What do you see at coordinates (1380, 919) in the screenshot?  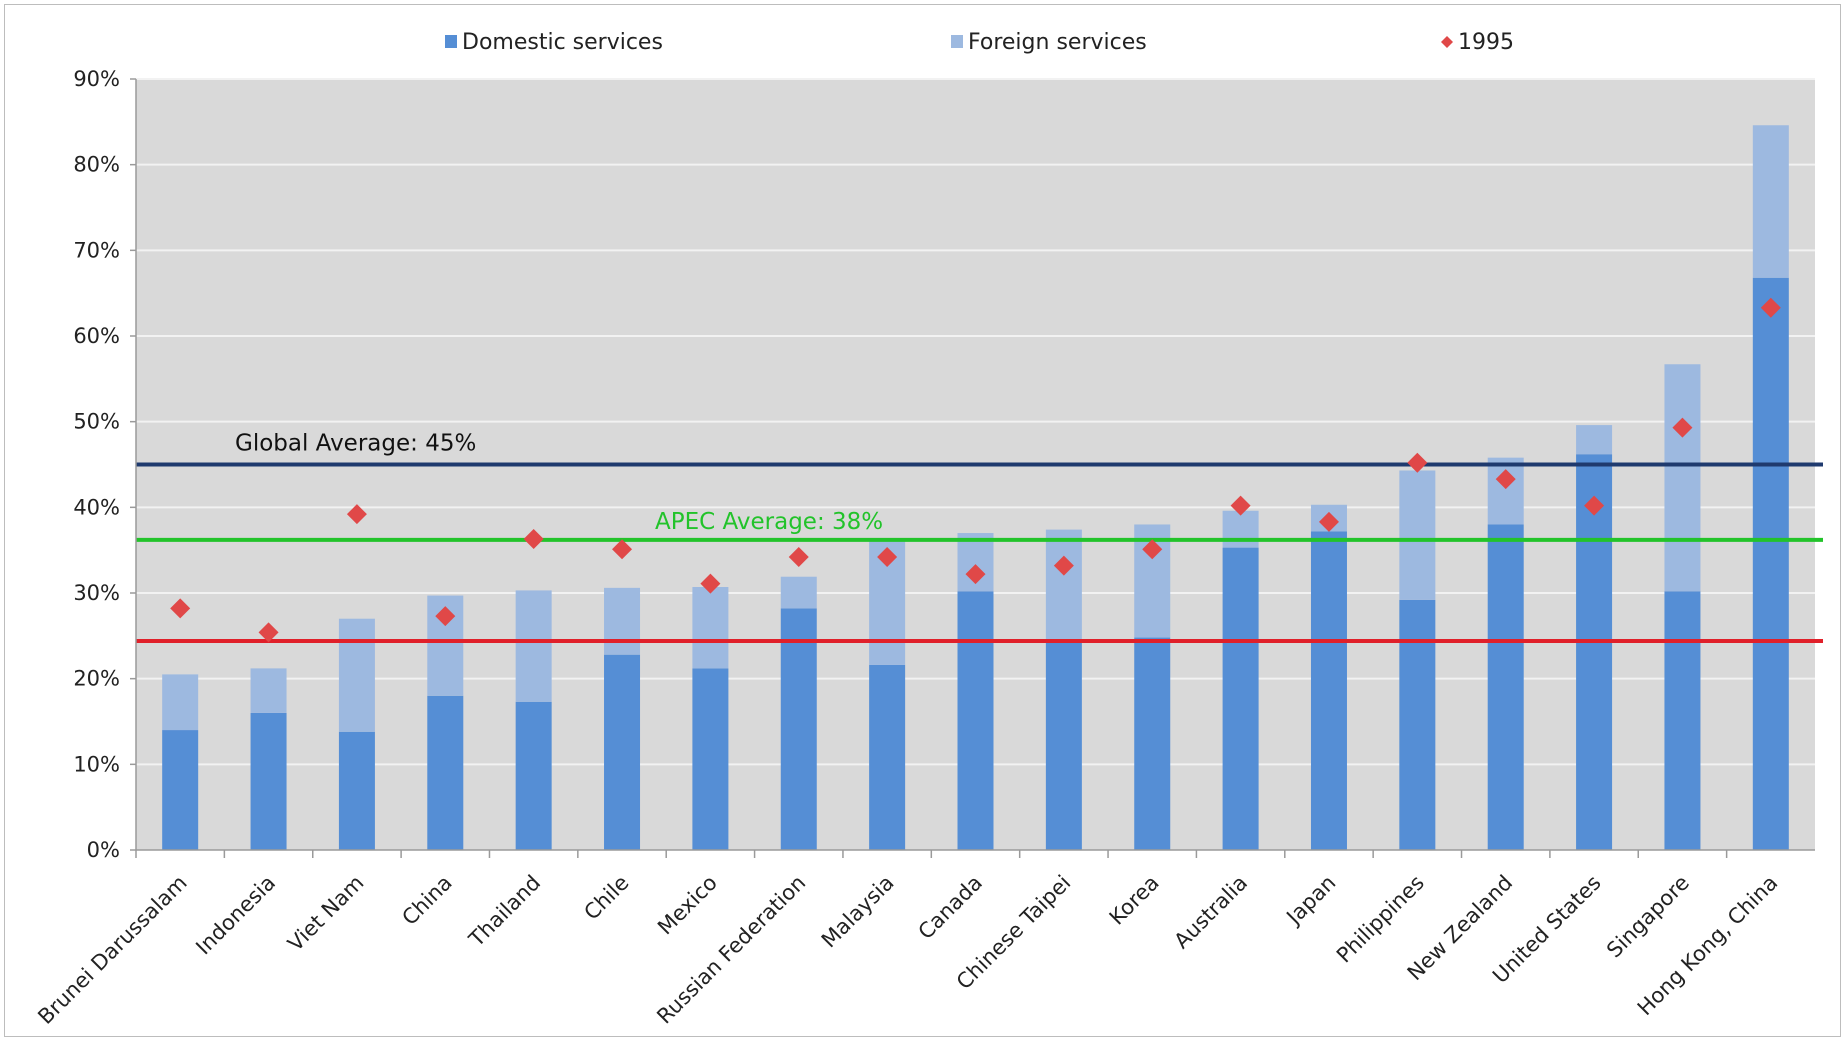 I see `x-category-label: Philippines` at bounding box center [1380, 919].